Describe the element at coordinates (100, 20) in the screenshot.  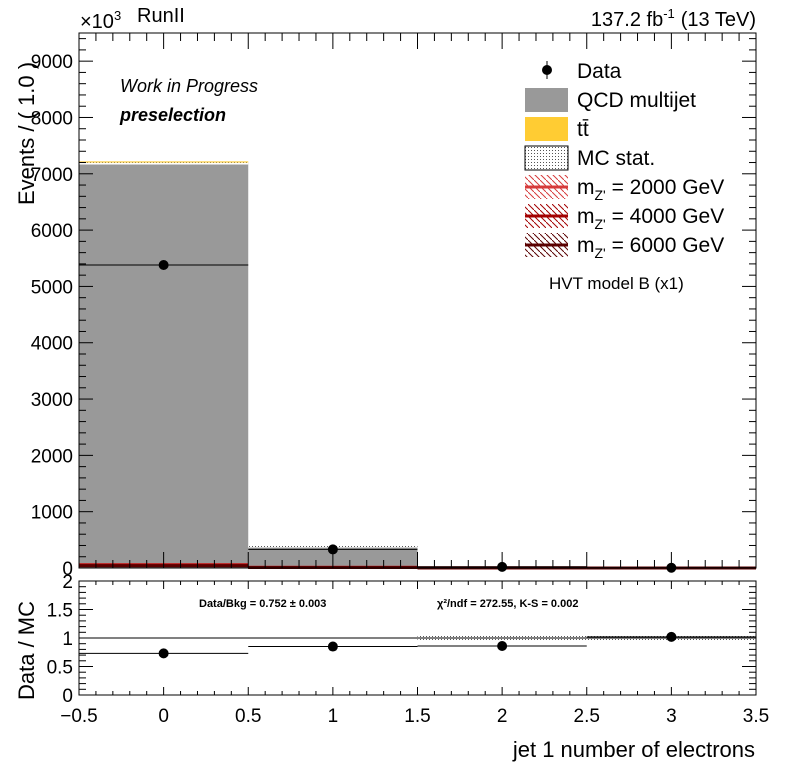
I see `y-exponent-label: ×10³` at that location.